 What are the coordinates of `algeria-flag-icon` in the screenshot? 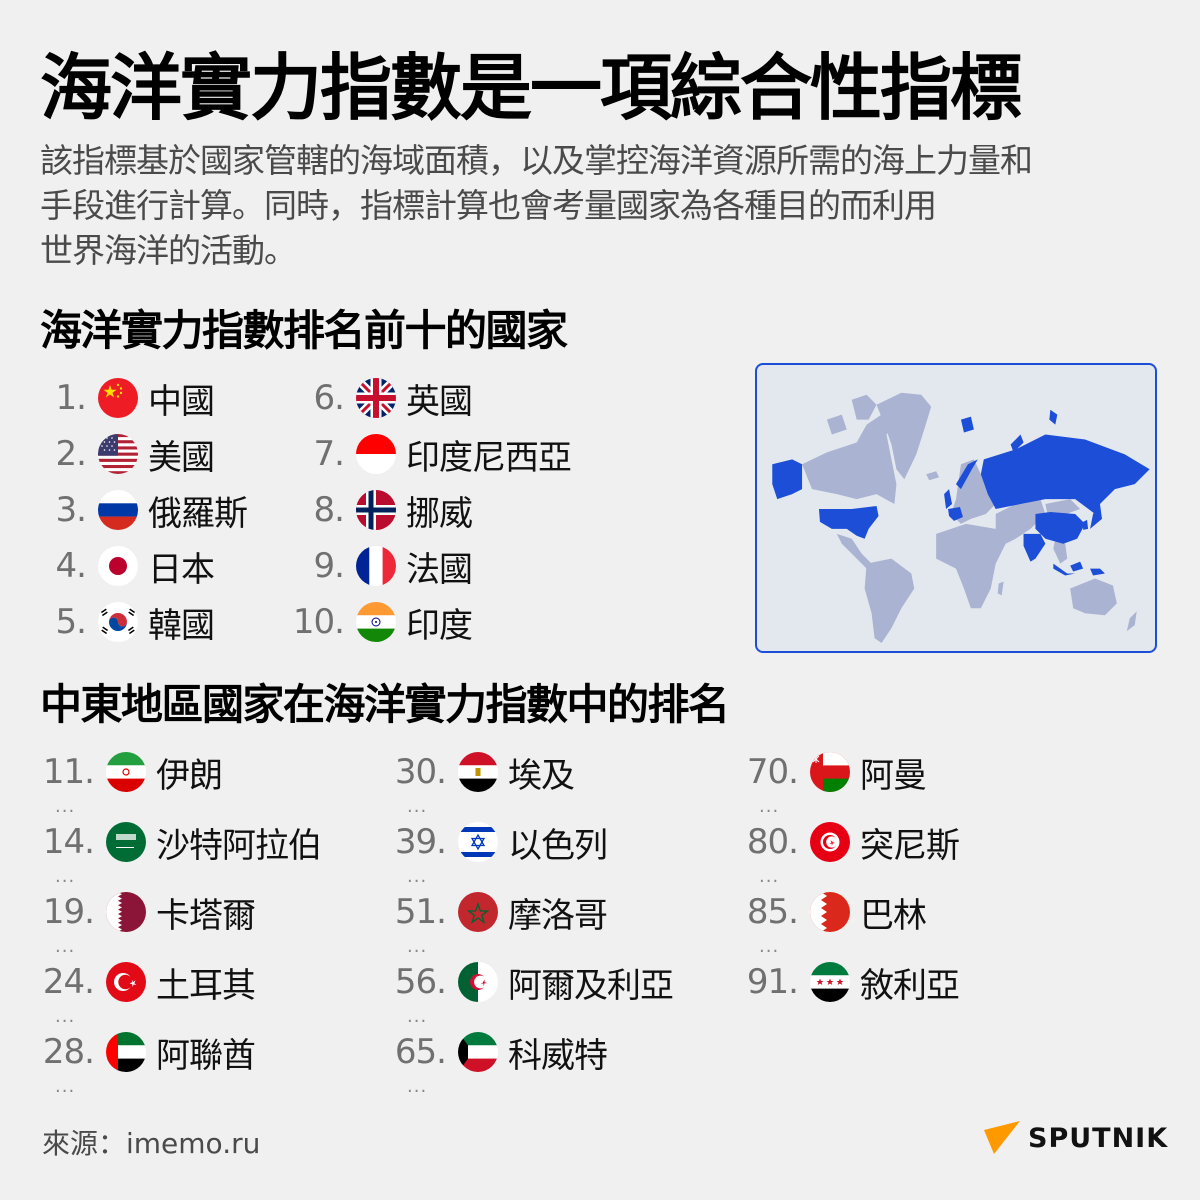 It's located at (478, 982).